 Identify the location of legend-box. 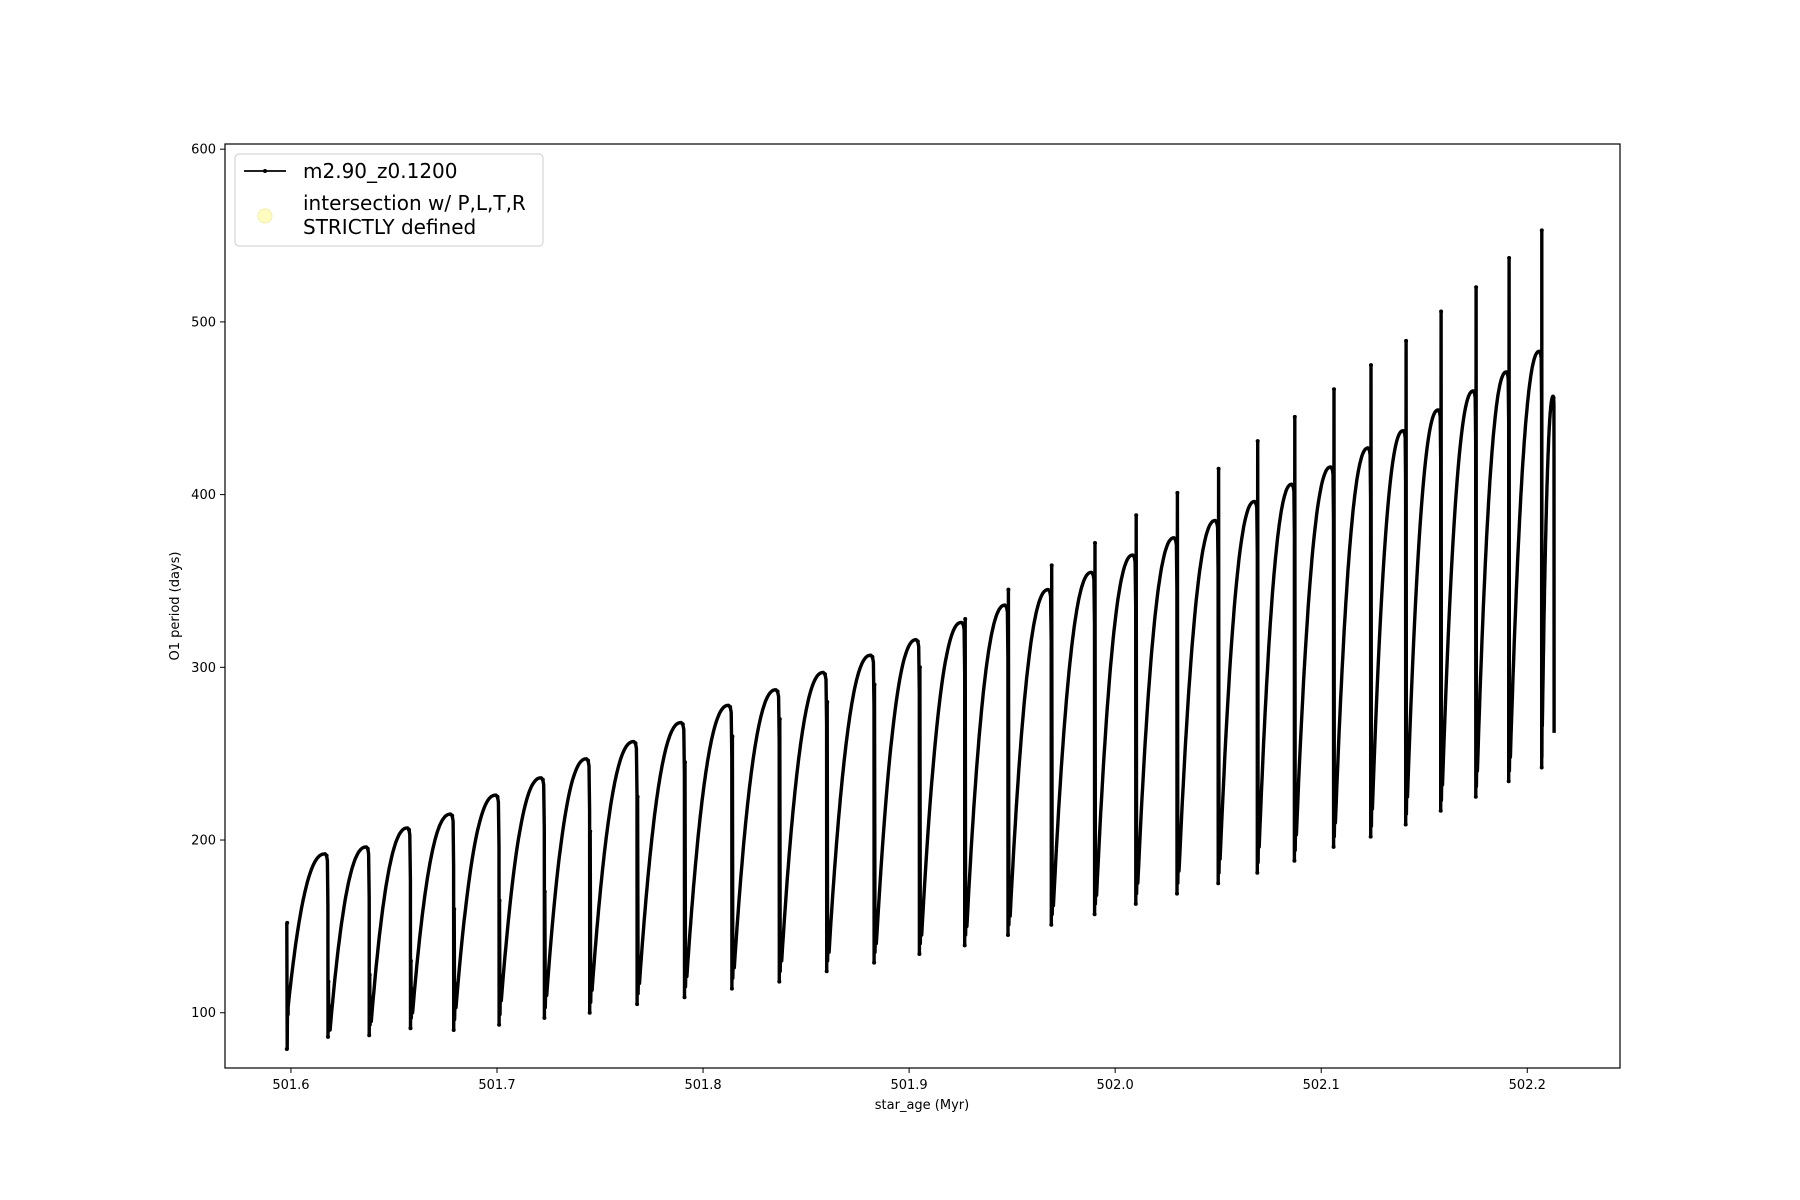
(389, 200).